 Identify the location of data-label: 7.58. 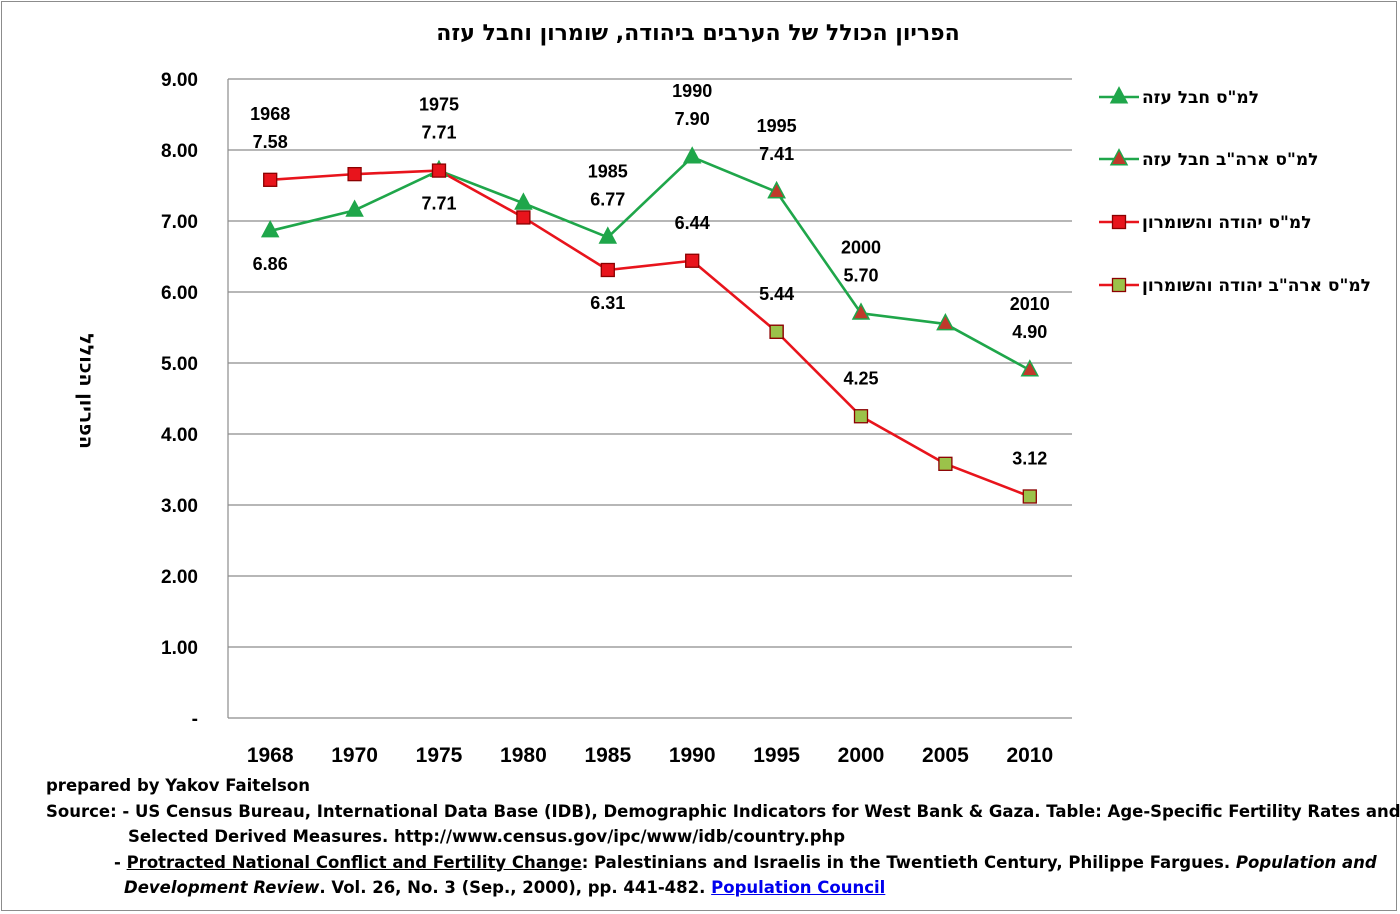
(270, 142).